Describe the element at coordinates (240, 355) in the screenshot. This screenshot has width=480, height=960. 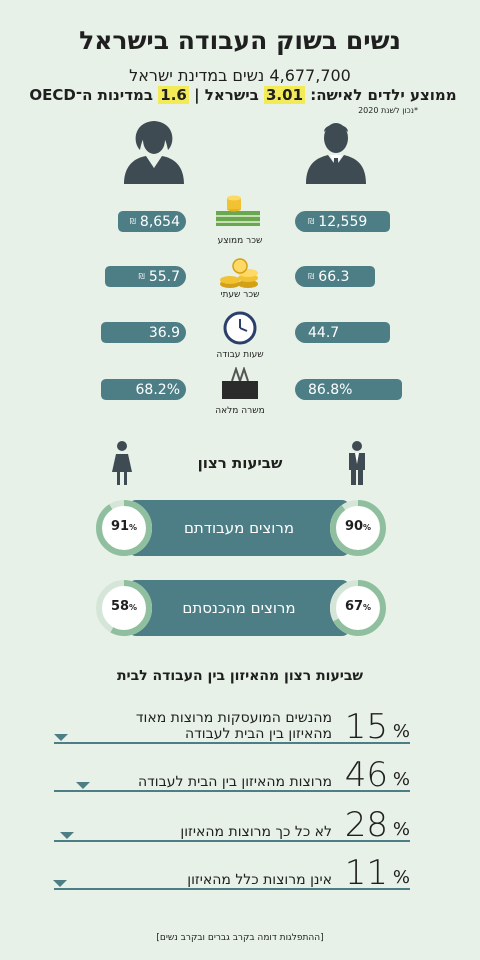
I see `stat-label-hours: שעות עבודה` at that location.